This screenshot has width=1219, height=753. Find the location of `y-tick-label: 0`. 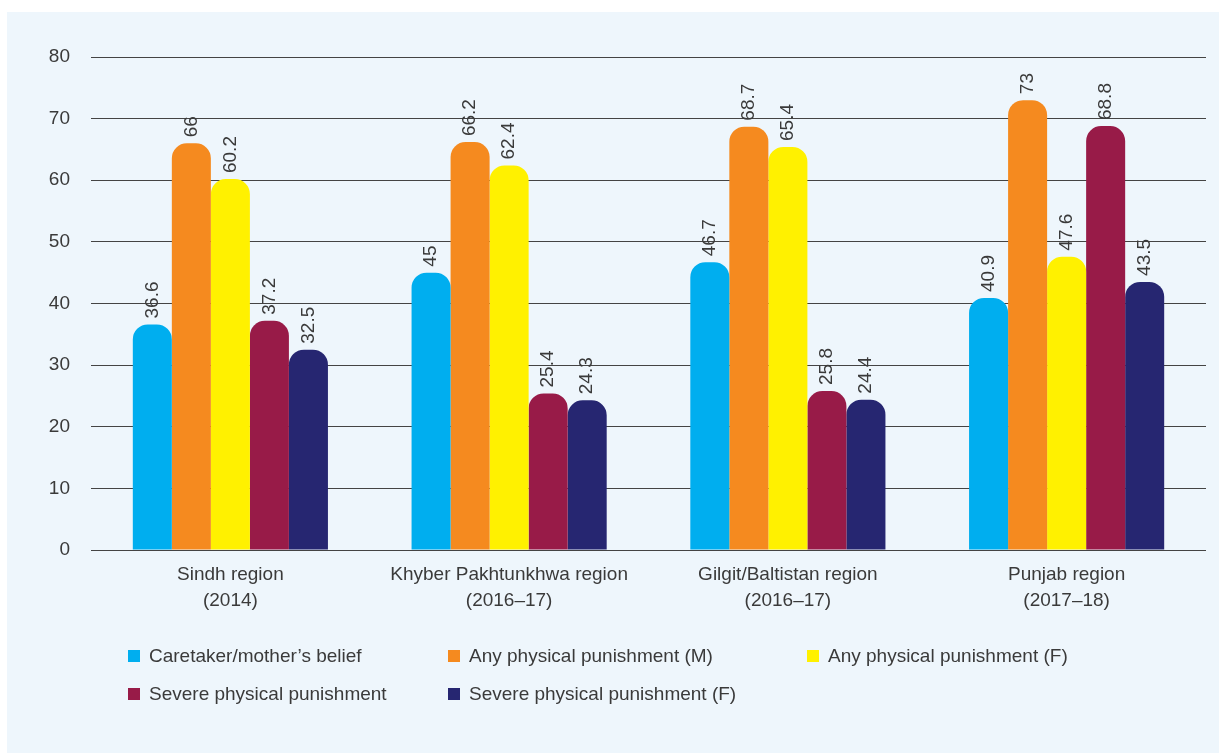

y-tick-label: 0 is located at coordinates (64, 549).